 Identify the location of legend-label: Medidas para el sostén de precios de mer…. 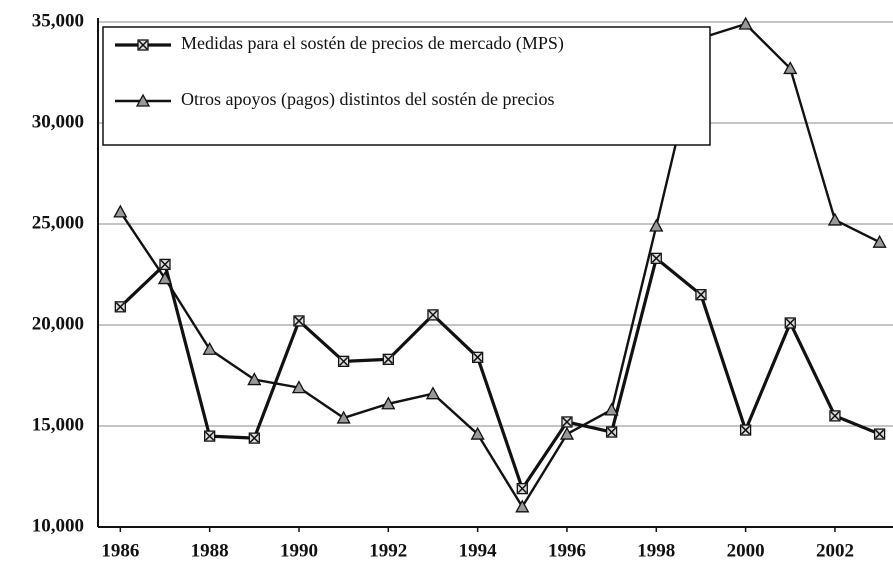
(372, 43).